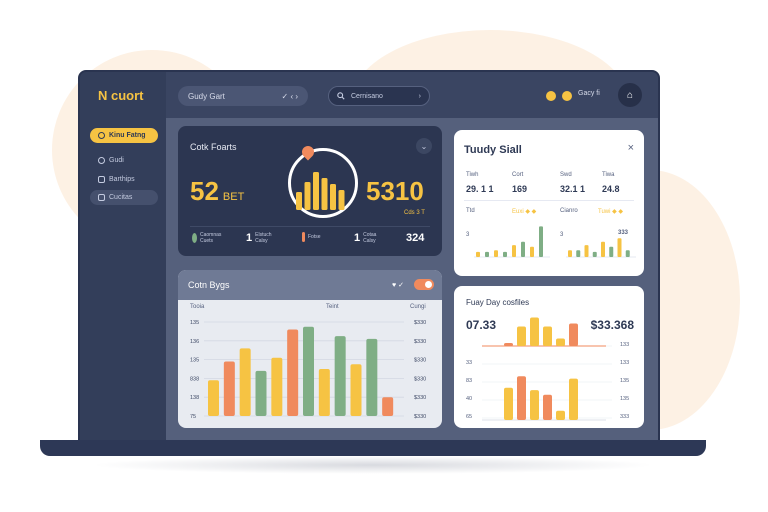 The height and width of the screenshot is (512, 768). Describe the element at coordinates (498, 302) in the screenshot. I see `card-title: Fuay Day cosfiles` at that location.